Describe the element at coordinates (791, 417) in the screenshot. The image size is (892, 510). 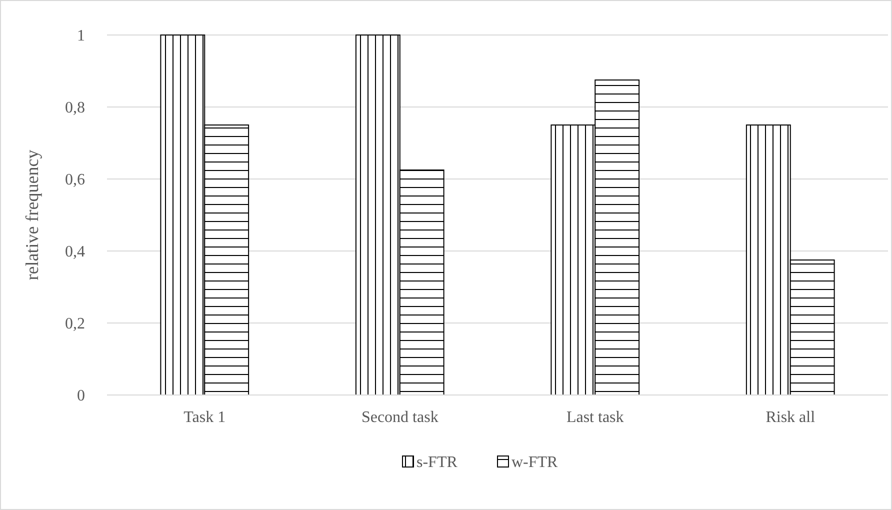
I see `x-tick-label: Risk all` at that location.